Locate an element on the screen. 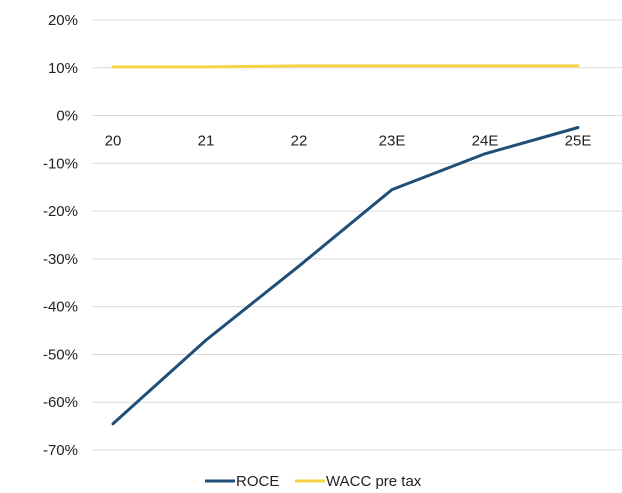 The image size is (622, 493). y-tick-label: -60% is located at coordinates (60, 402).